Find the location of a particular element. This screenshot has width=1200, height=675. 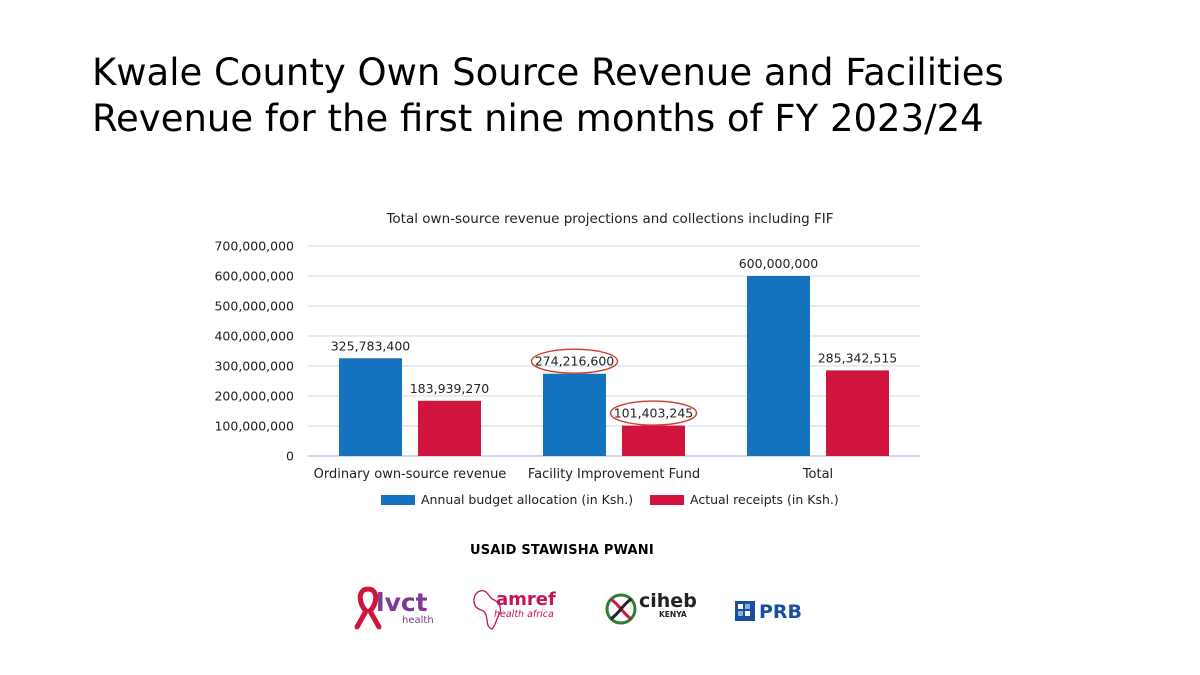

y-tick-label: 200,000,000 is located at coordinates (254, 396).